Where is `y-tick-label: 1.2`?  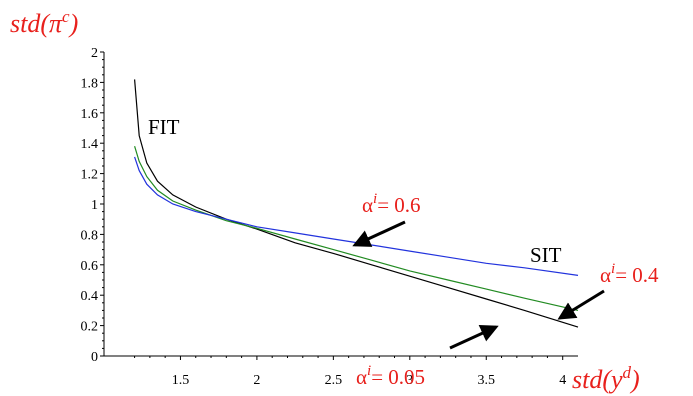
y-tick-label: 1.2 is located at coordinates (90, 175).